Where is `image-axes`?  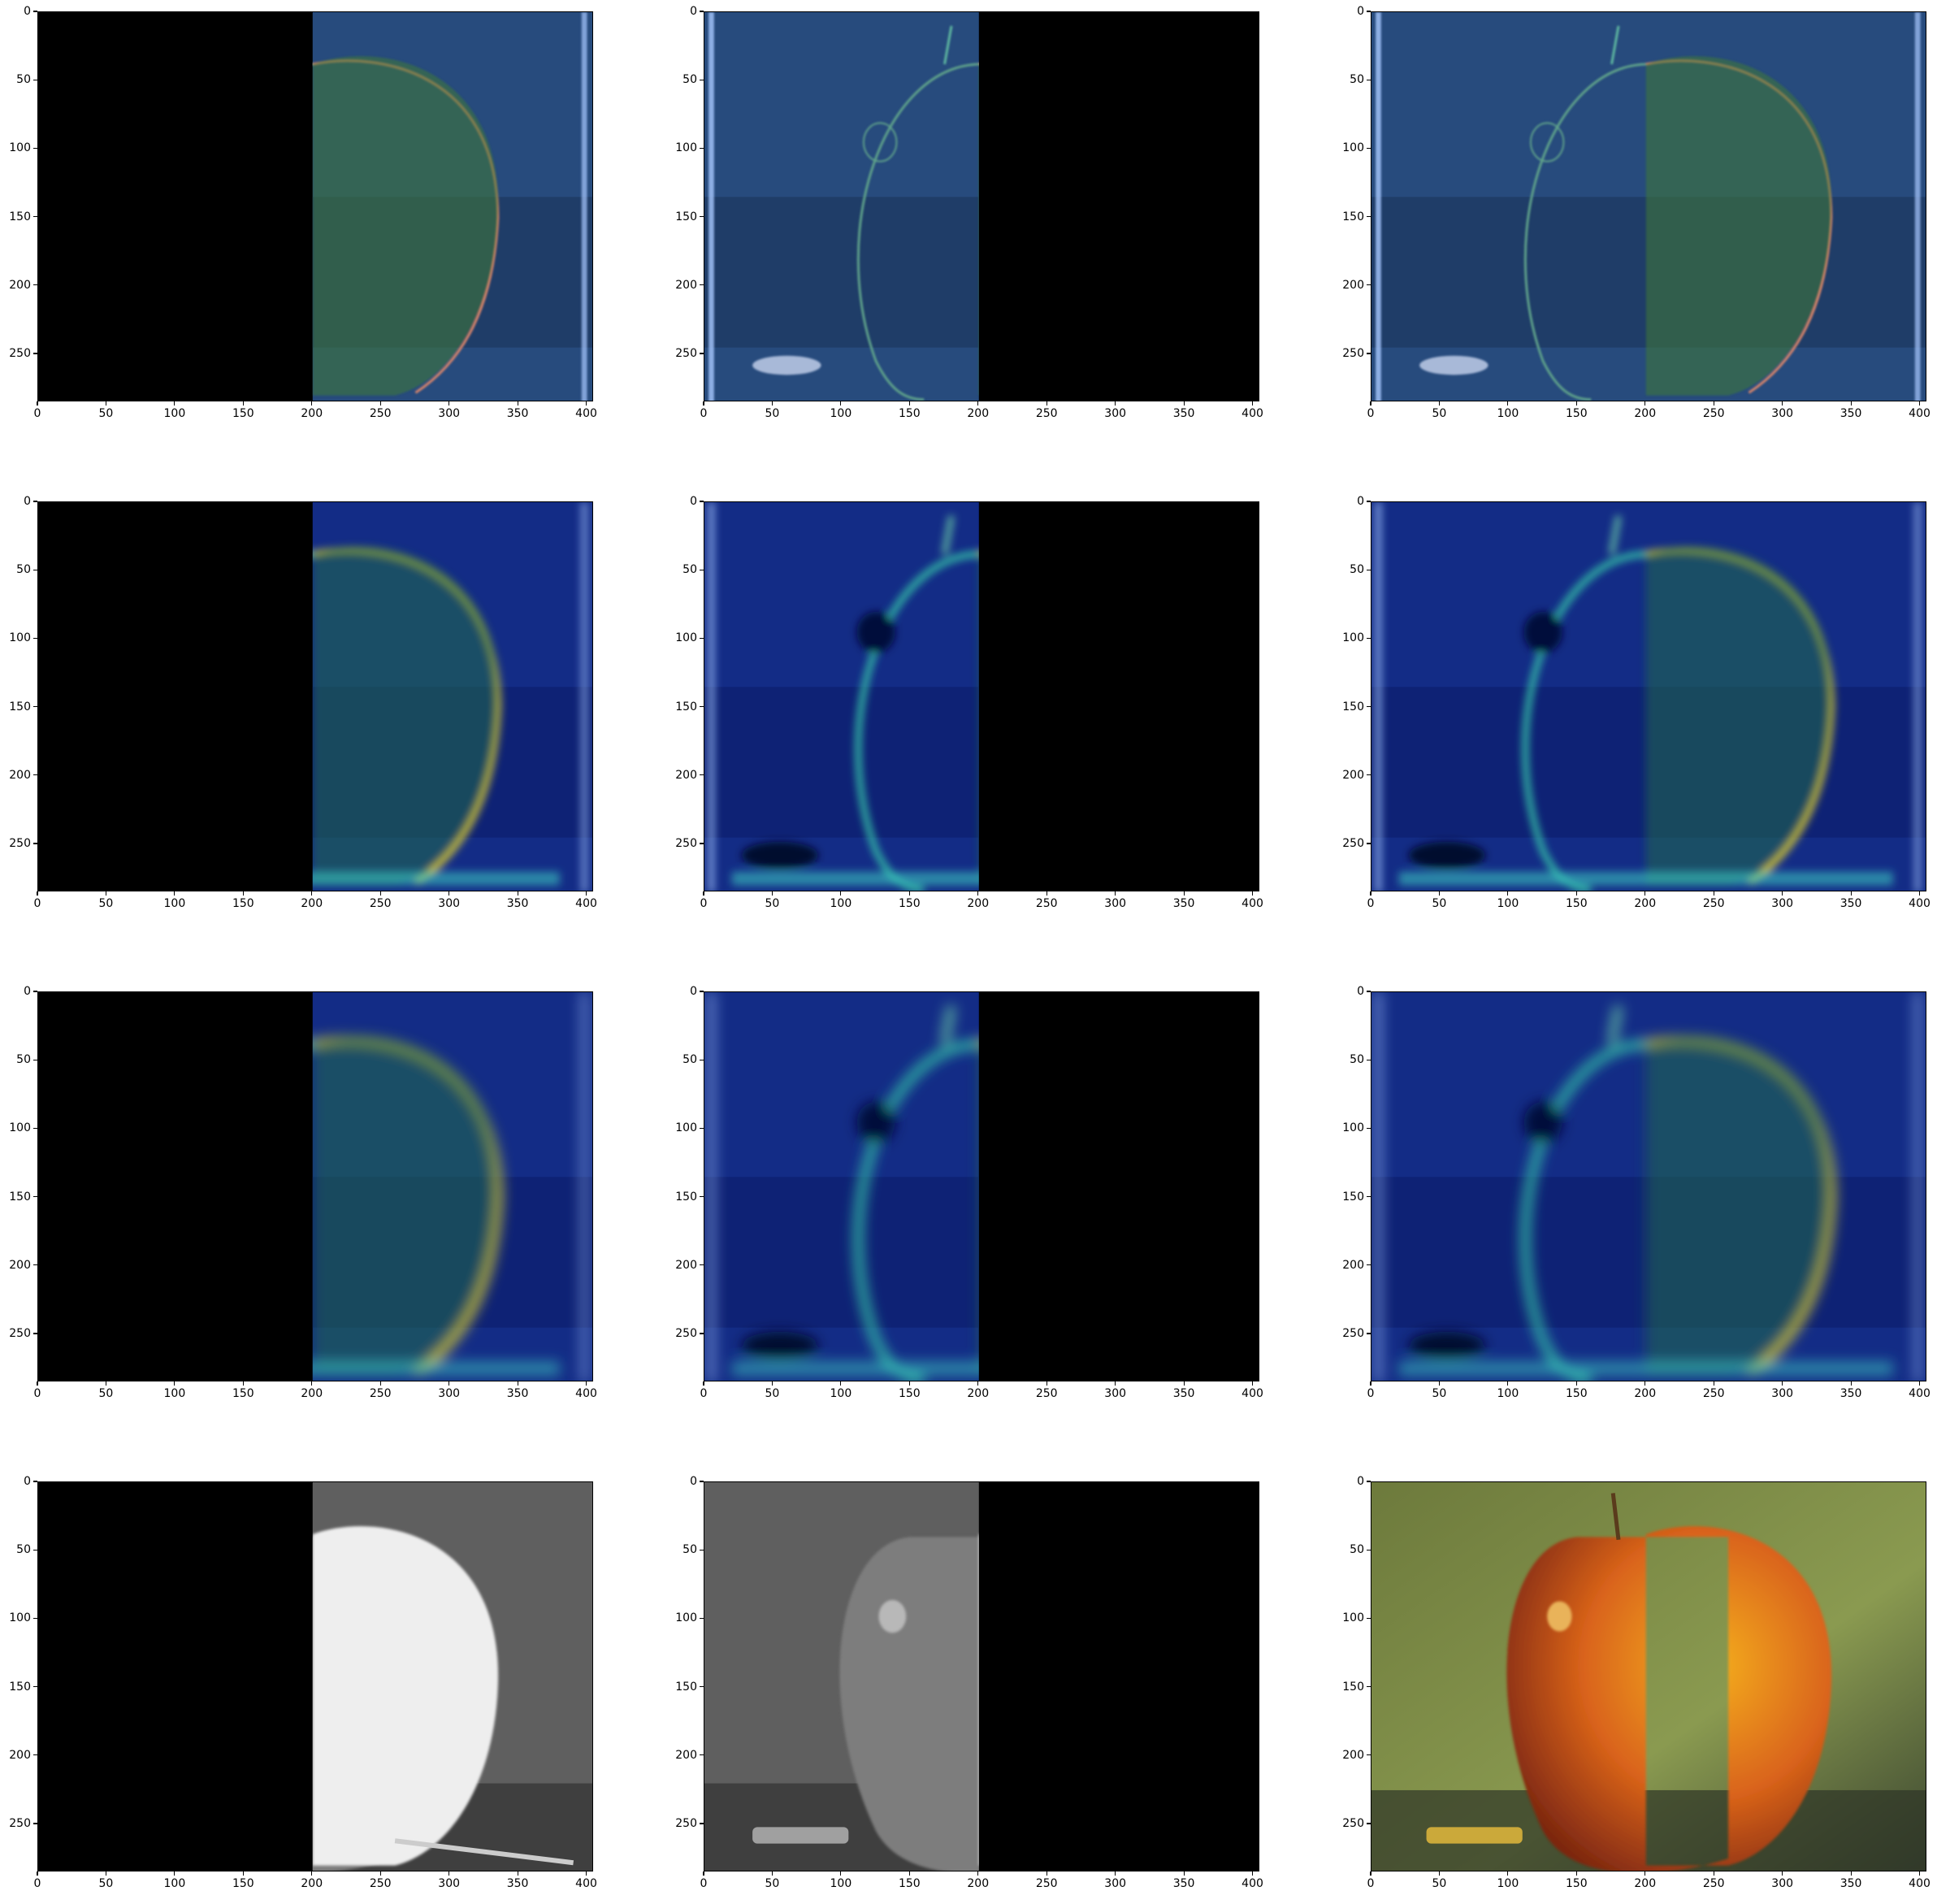 image-axes is located at coordinates (315, 1676).